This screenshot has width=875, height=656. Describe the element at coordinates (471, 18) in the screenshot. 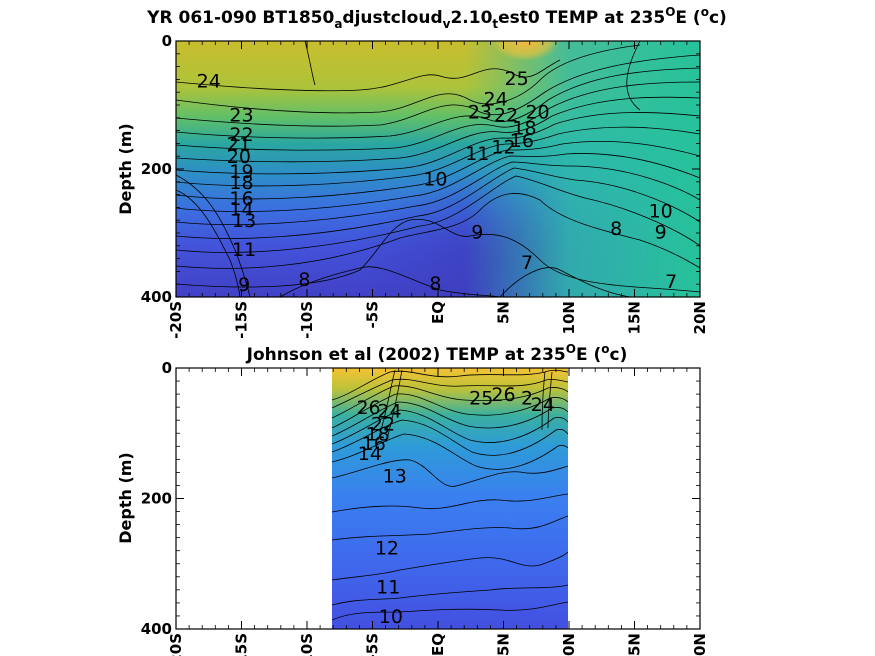

I see `title-part: 2.10` at that location.